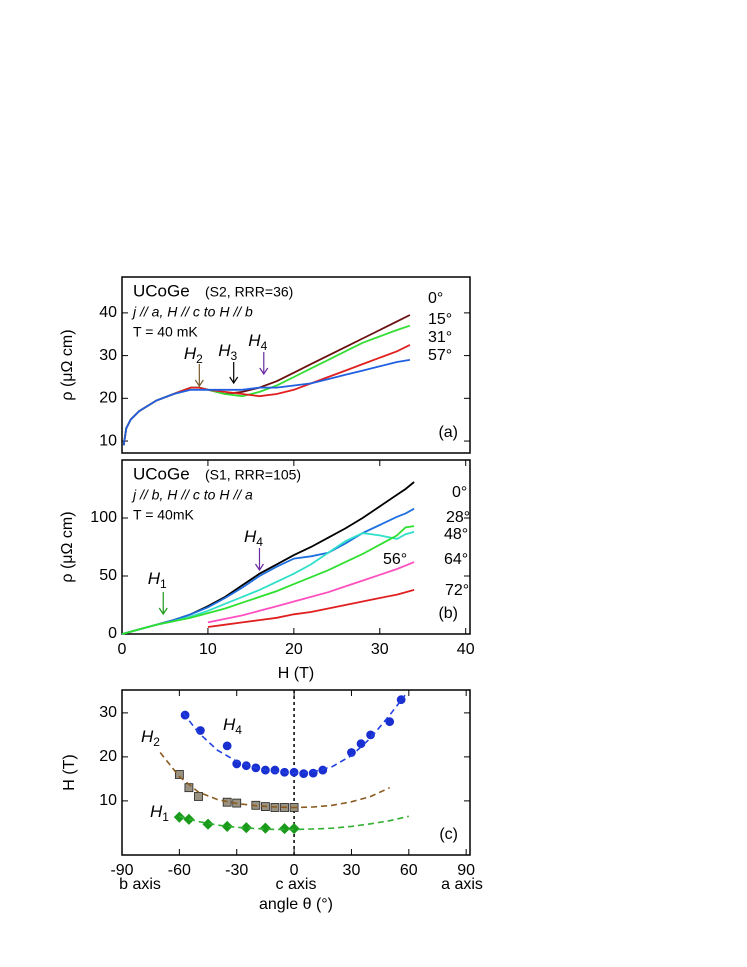 The image size is (747, 967). Describe the element at coordinates (192, 495) in the screenshot. I see `configuration: j // b, H // c to H // a` at that location.